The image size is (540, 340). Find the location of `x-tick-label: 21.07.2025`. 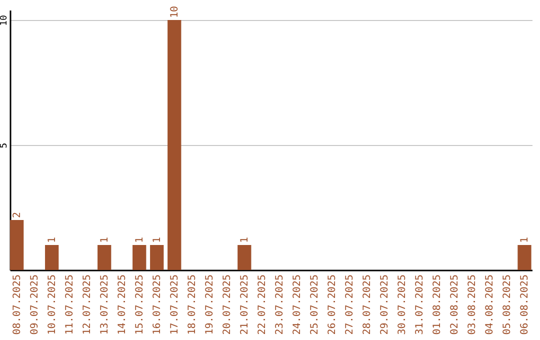

x-tick-label: 21.07.2025 is located at coordinates (244, 304).